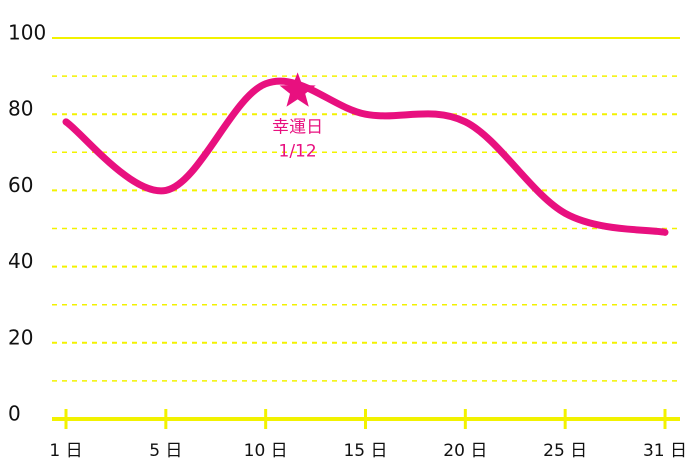 This screenshot has width=700, height=467. What do you see at coordinates (20, 109) in the screenshot?
I see `y-tick-label: 80` at bounding box center [20, 109].